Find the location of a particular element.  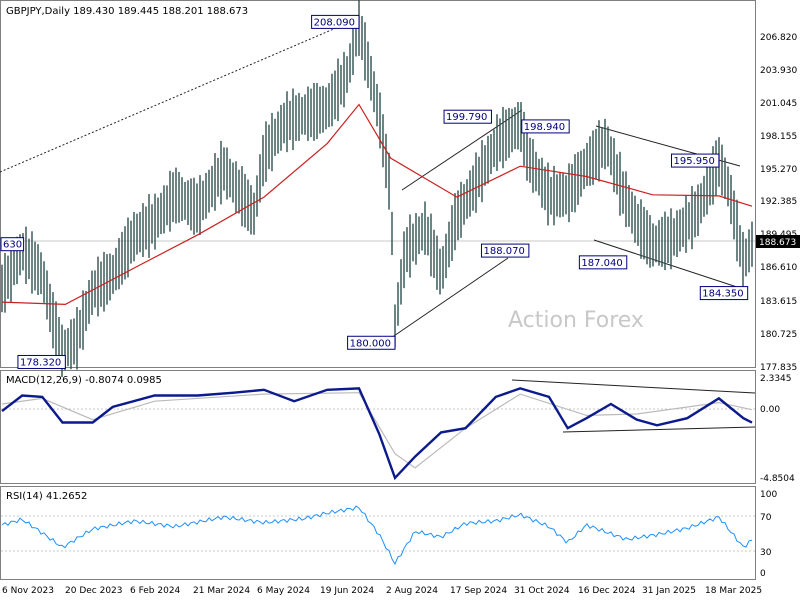

macd-y-tick: -4.8504 is located at coordinates (777, 479).